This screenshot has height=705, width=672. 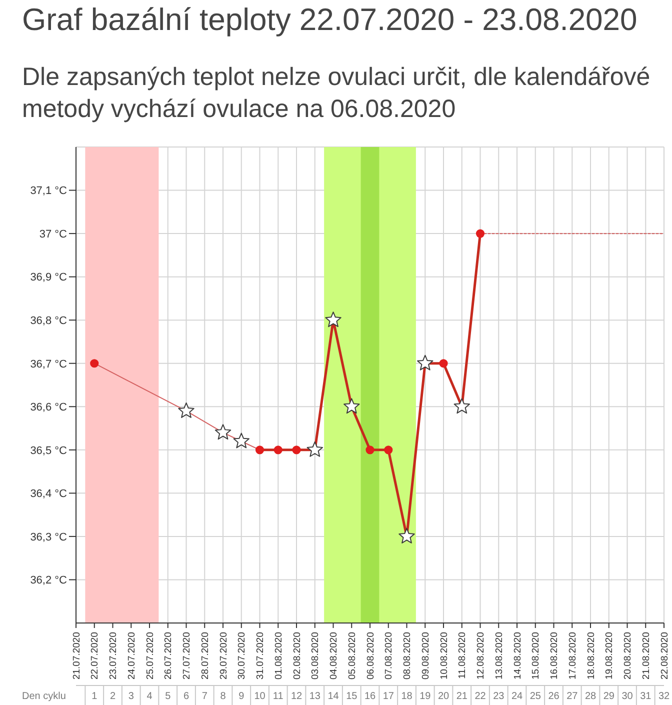 I want to click on x-tick-label: 25.07.2020, so click(x=150, y=656).